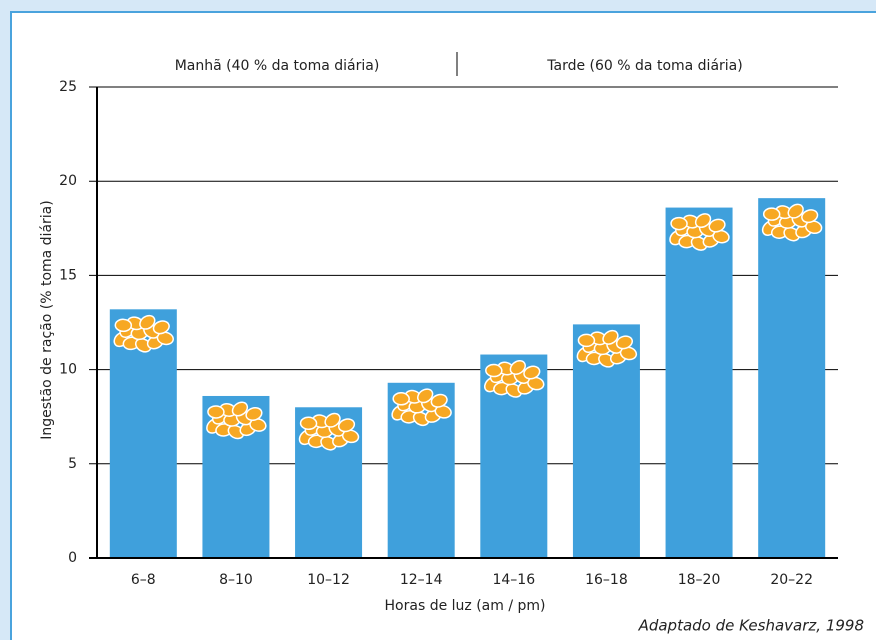 This screenshot has height=640, width=876. I want to click on annotation: Tarde (60 % da toma diária), so click(644, 66).